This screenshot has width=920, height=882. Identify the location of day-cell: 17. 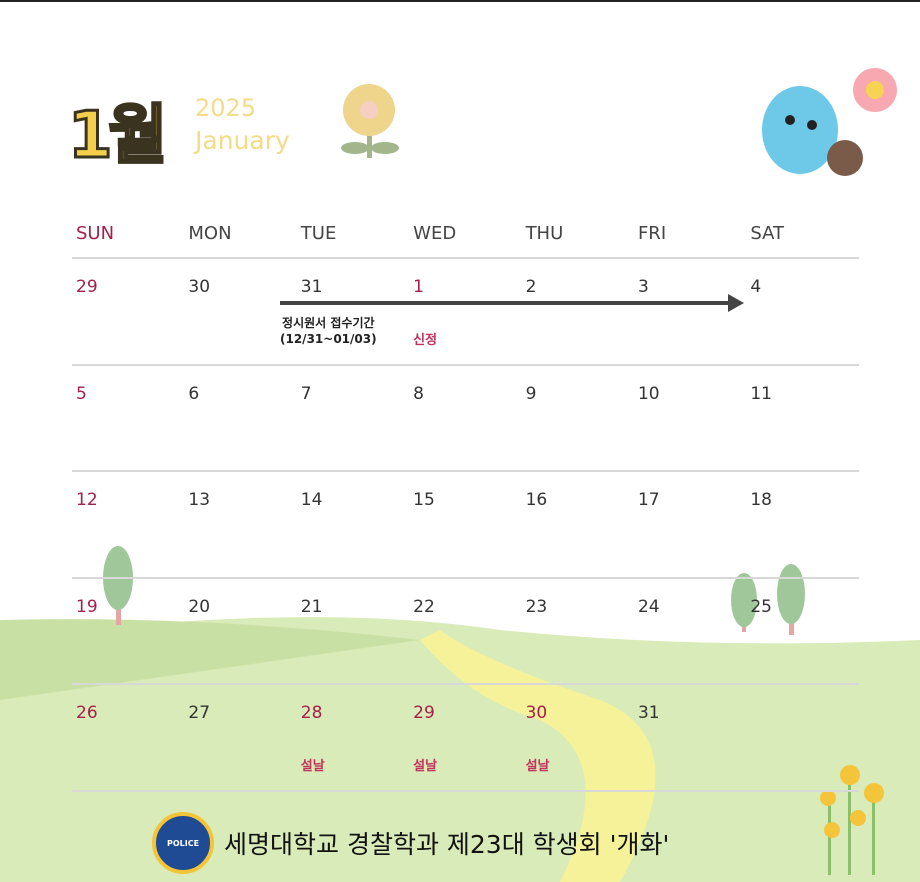
(690, 524).